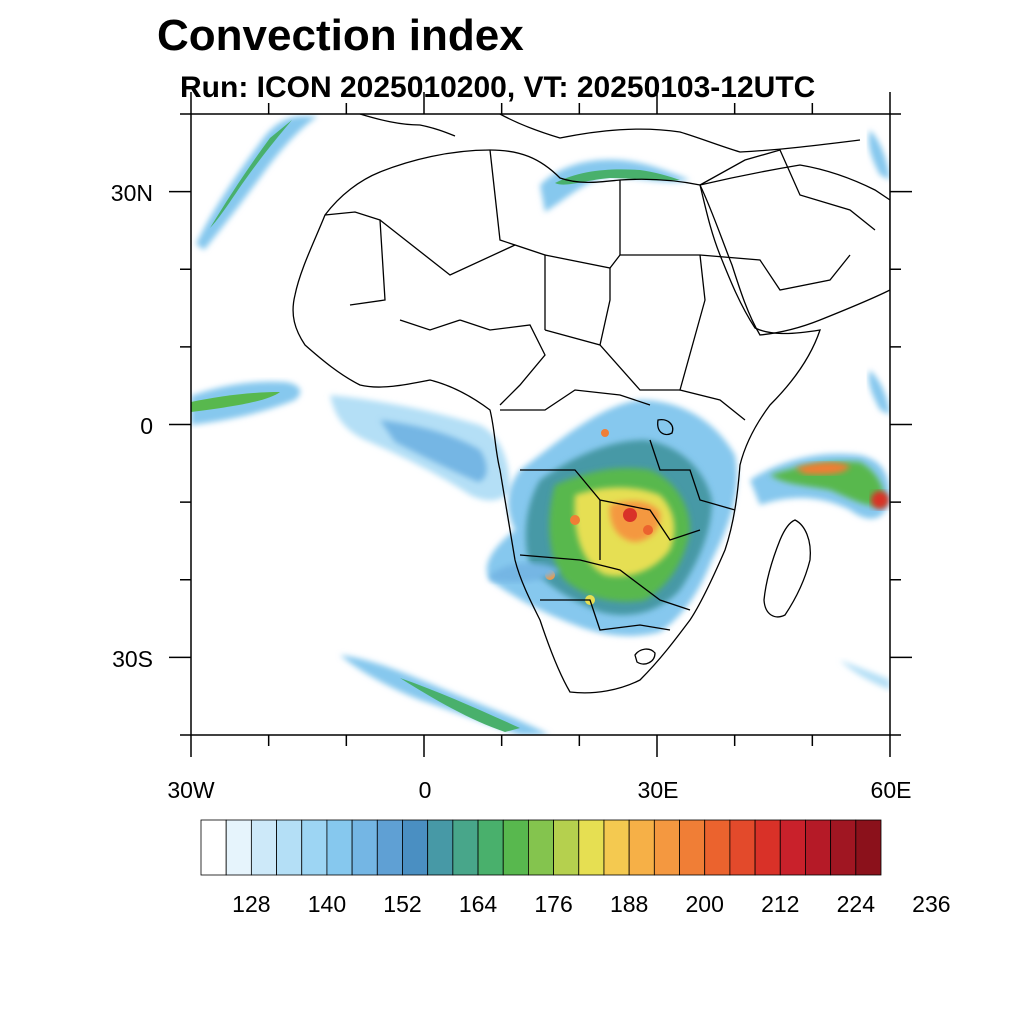 The width and height of the screenshot is (1024, 1024). What do you see at coordinates (251, 174) in the screenshot?
I see `convection-band-north-atlantic-core` at bounding box center [251, 174].